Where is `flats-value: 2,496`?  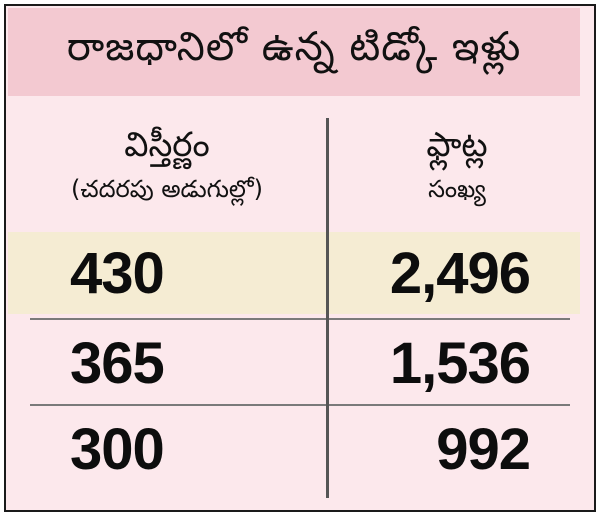 flats-value: 2,496 is located at coordinates (460, 273).